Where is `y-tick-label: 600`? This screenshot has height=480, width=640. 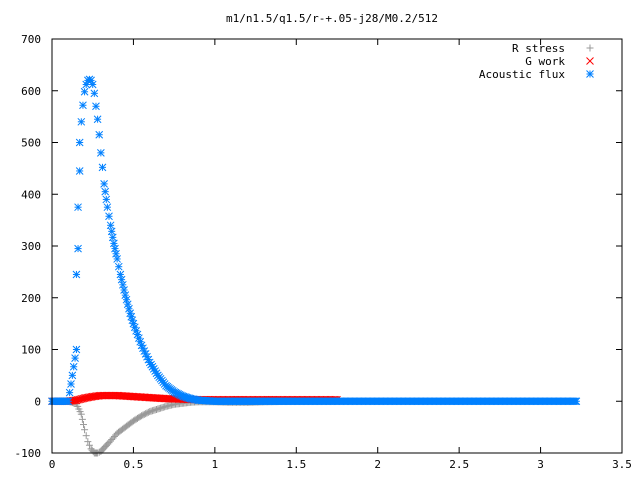 y-tick-label: 600 is located at coordinates (31, 91).